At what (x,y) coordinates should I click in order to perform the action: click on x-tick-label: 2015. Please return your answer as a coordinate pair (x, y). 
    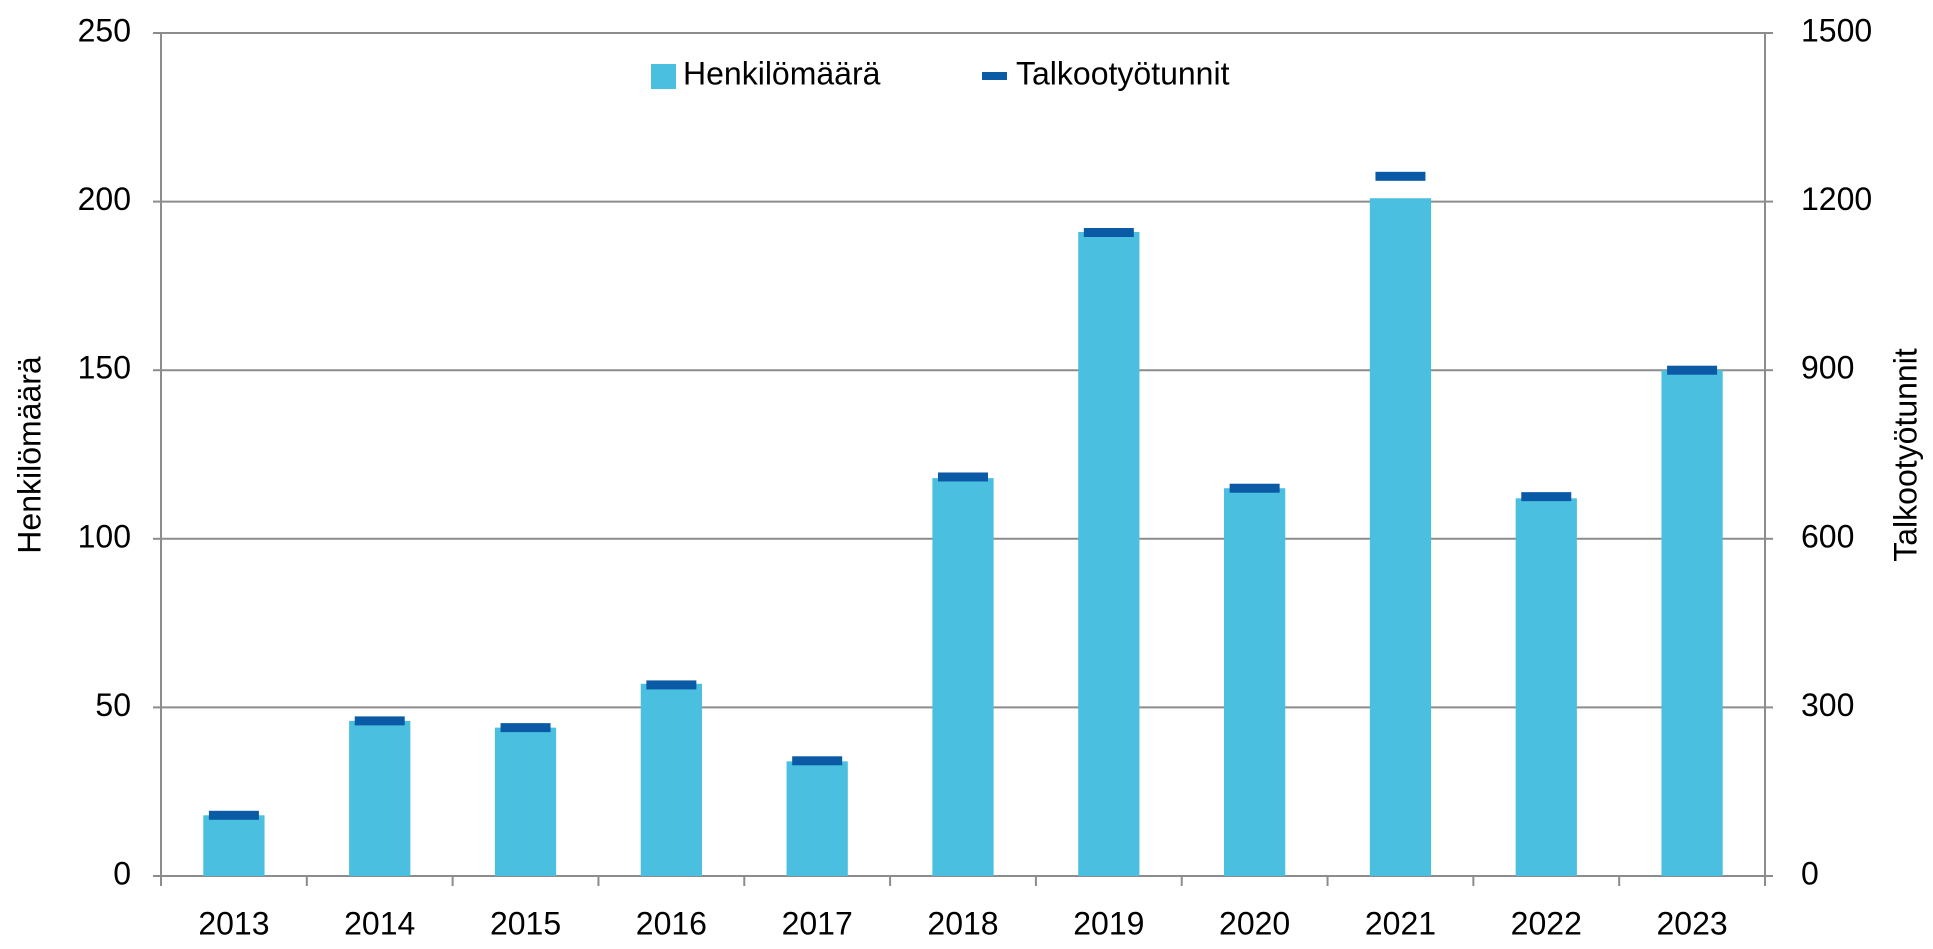
    Looking at the image, I should click on (525, 923).